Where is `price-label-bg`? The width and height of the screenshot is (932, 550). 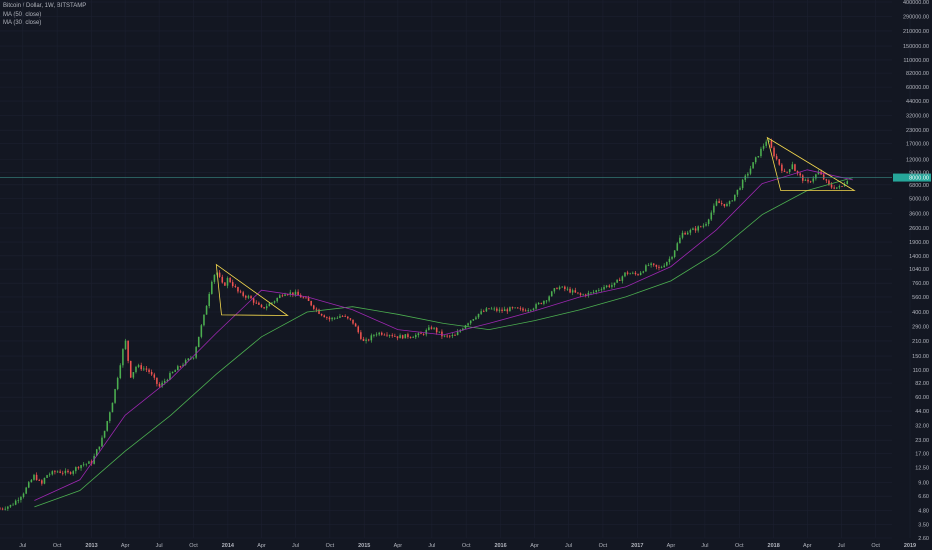 price-label-bg is located at coordinates (912, 177).